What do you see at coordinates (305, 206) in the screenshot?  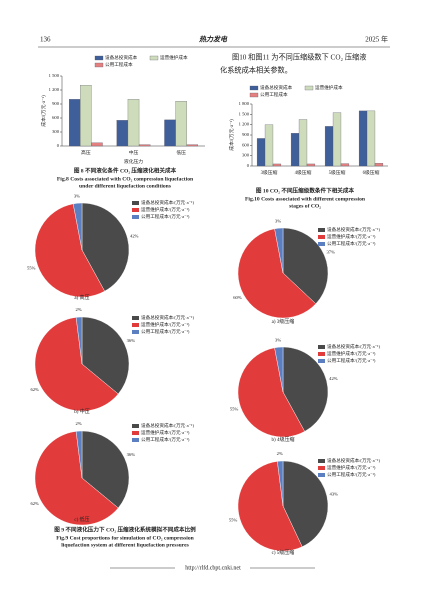 I see `caption-en: stages of CO₂` at bounding box center [305, 206].